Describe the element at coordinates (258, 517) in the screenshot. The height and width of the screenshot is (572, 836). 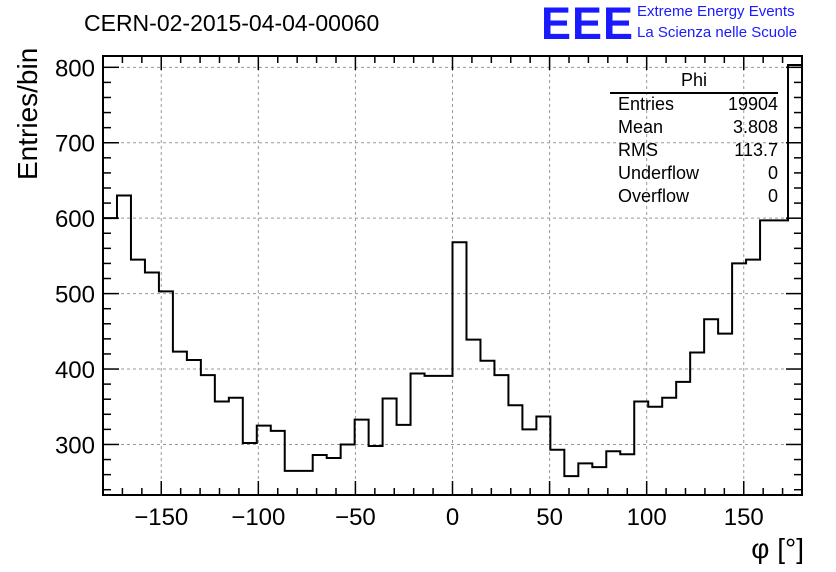
I see `x-tick-label: −100` at that location.